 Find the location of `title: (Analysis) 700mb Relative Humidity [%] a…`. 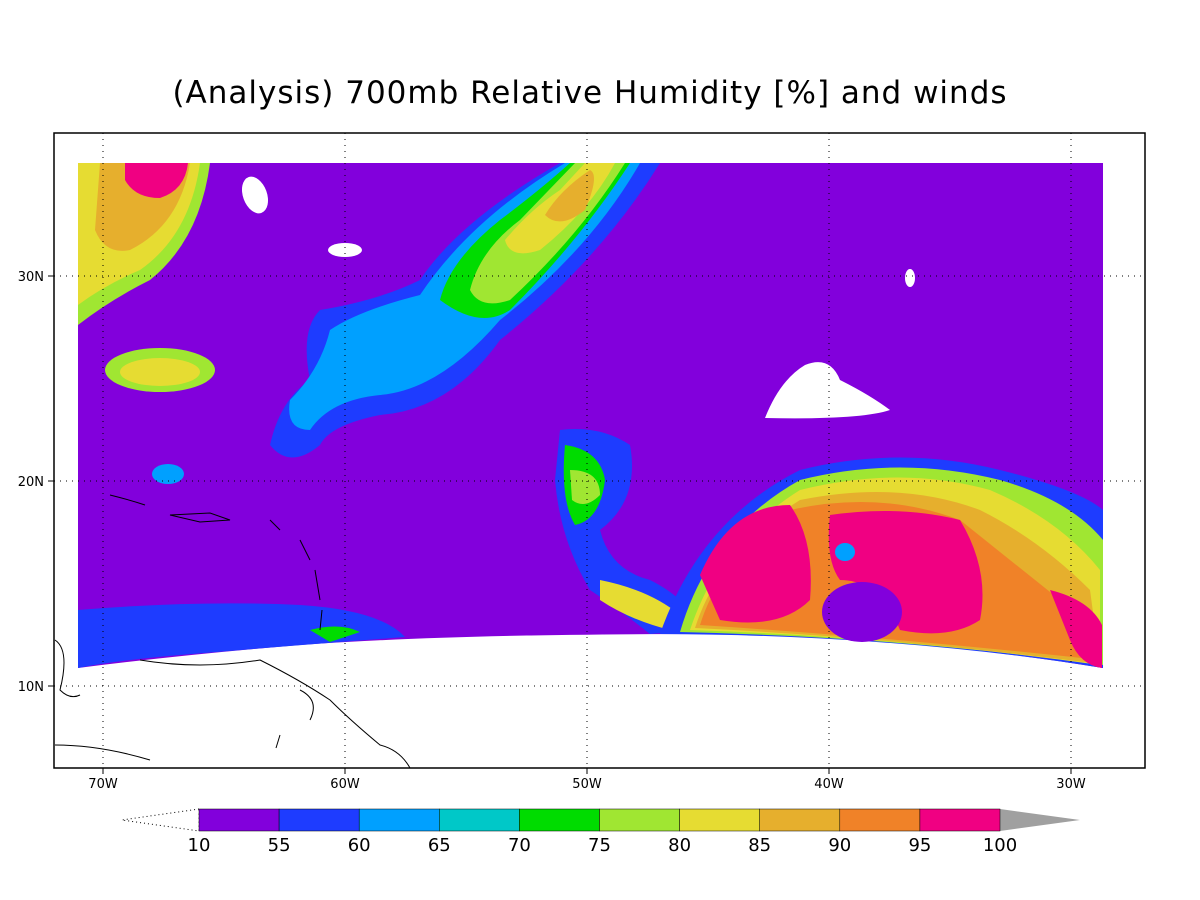

title: (Analysis) 700mb Relative Humidity [%] a… is located at coordinates (589, 93).